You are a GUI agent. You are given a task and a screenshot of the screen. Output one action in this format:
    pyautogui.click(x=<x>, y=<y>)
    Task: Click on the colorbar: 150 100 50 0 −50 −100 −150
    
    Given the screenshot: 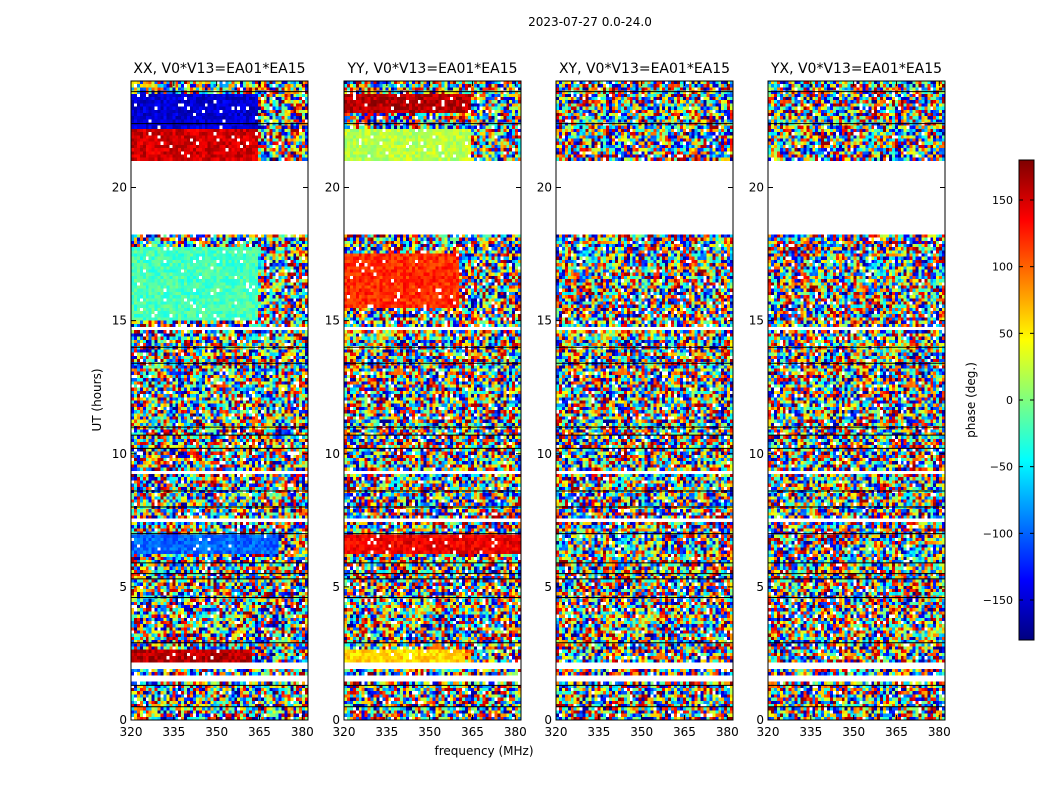 What is the action you would take?
    pyautogui.click(x=1009, y=400)
    